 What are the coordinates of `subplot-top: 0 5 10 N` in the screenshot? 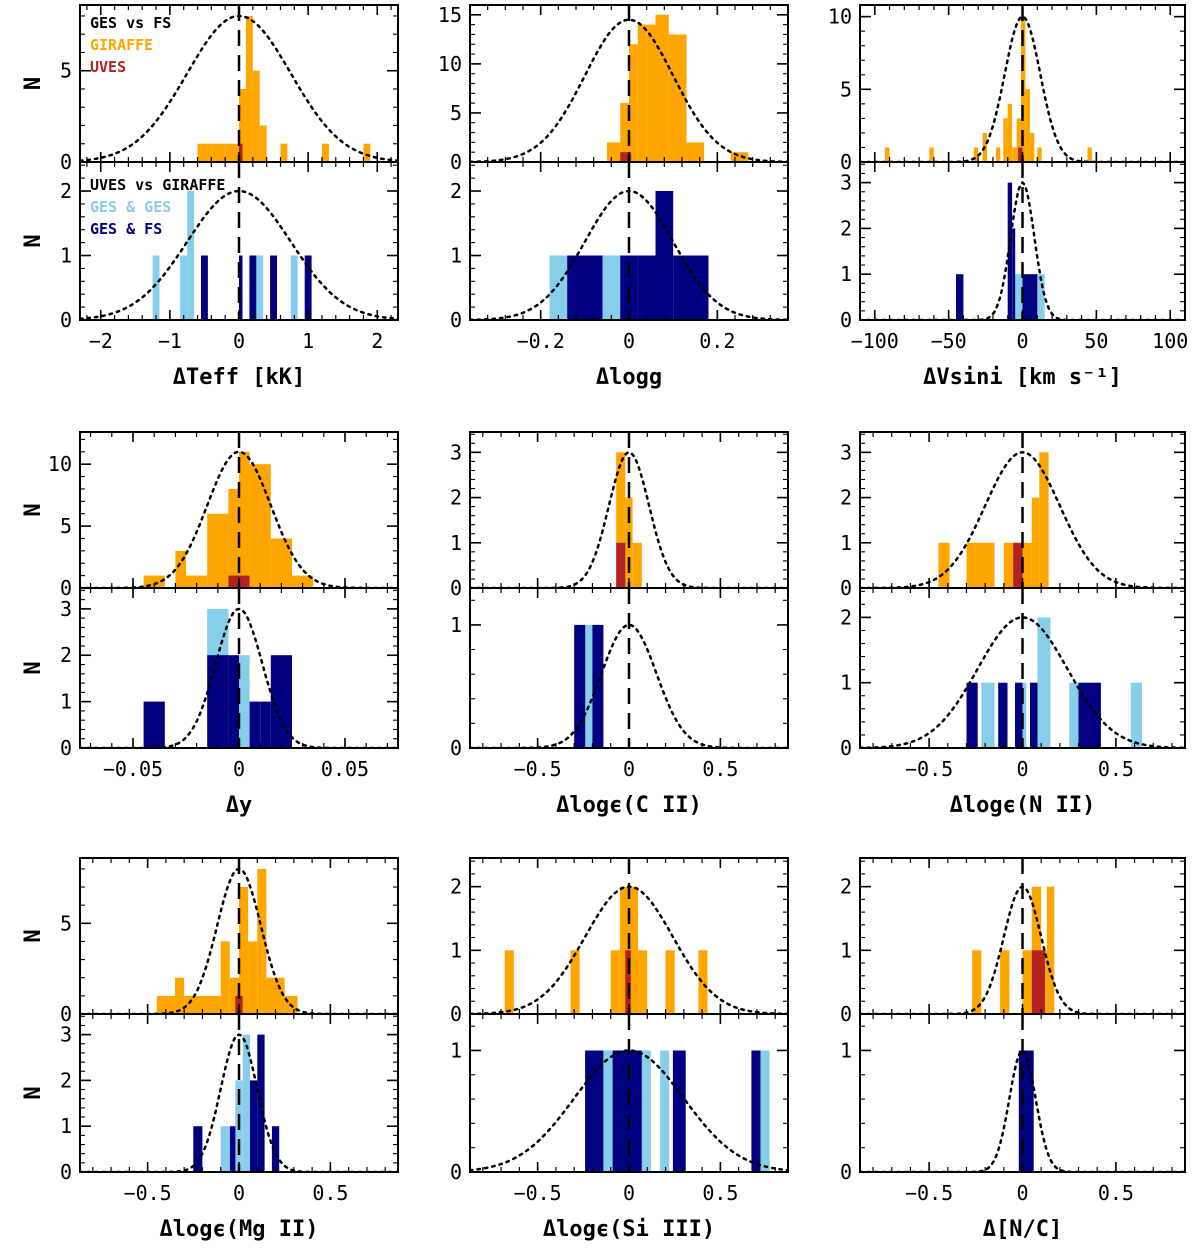 It's located at (210, 515).